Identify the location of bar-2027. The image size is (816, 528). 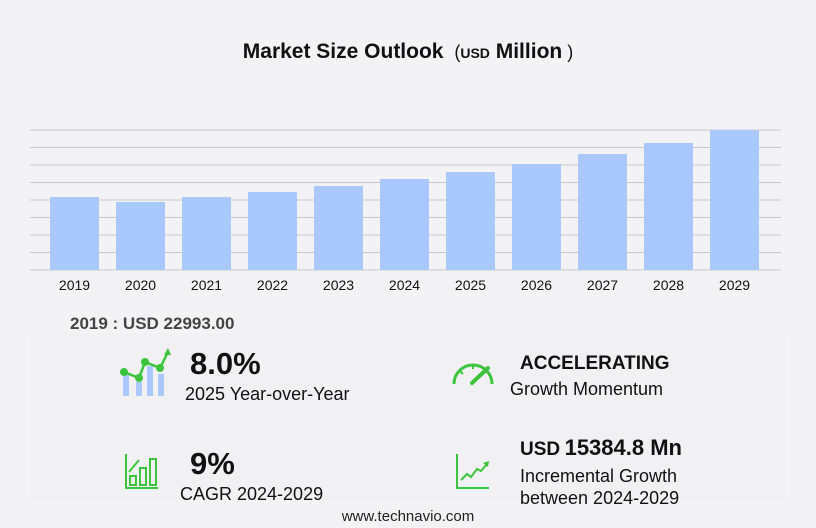
(602, 212).